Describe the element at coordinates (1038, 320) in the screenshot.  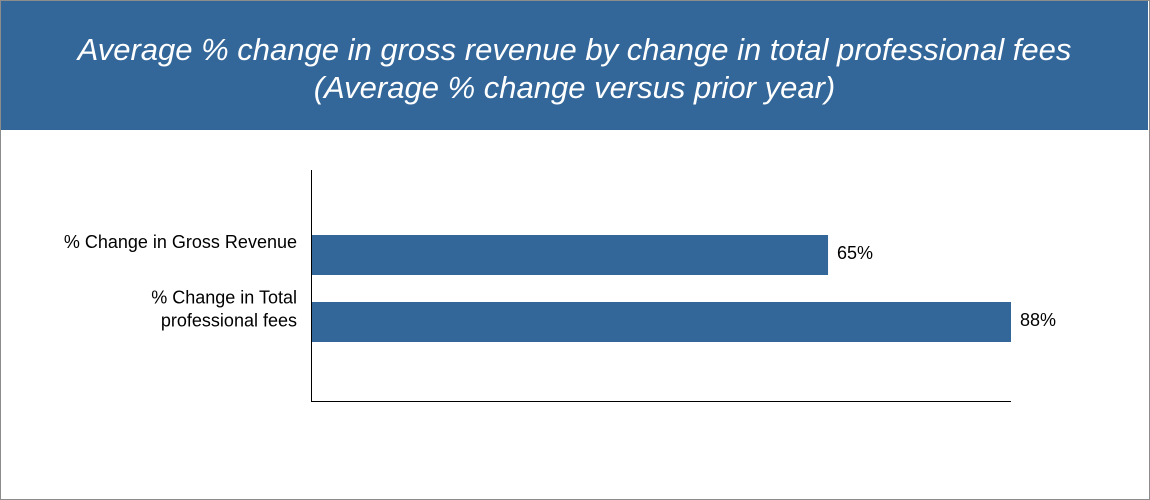
I see `data-label-2: 88%` at that location.